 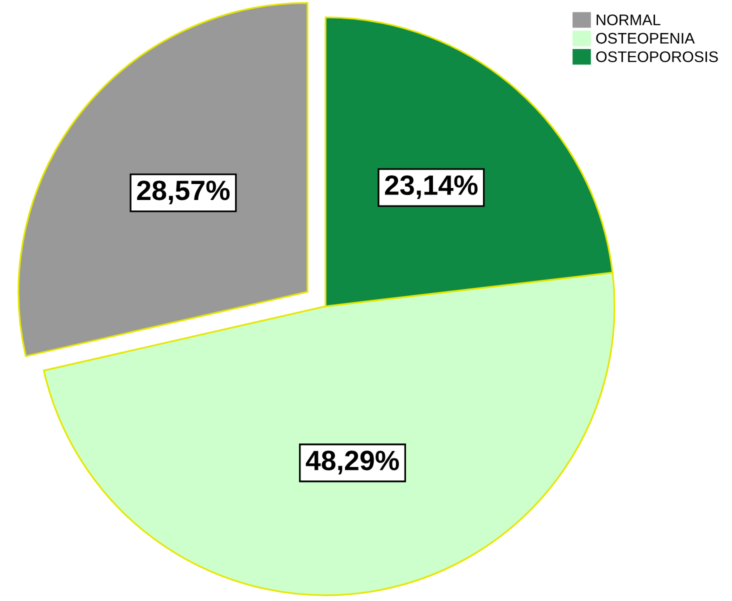 What do you see at coordinates (183, 192) in the screenshot?
I see `data-label: 28,57%` at bounding box center [183, 192].